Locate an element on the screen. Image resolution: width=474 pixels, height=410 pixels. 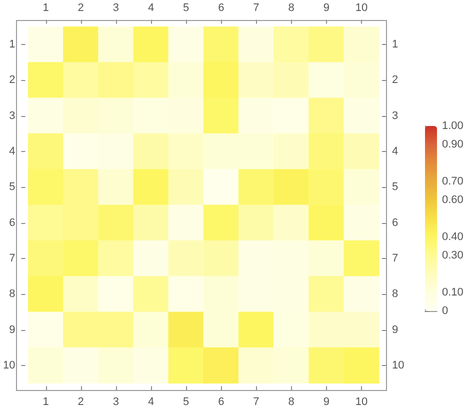
color-bar-label: 0.60 is located at coordinates (453, 200).